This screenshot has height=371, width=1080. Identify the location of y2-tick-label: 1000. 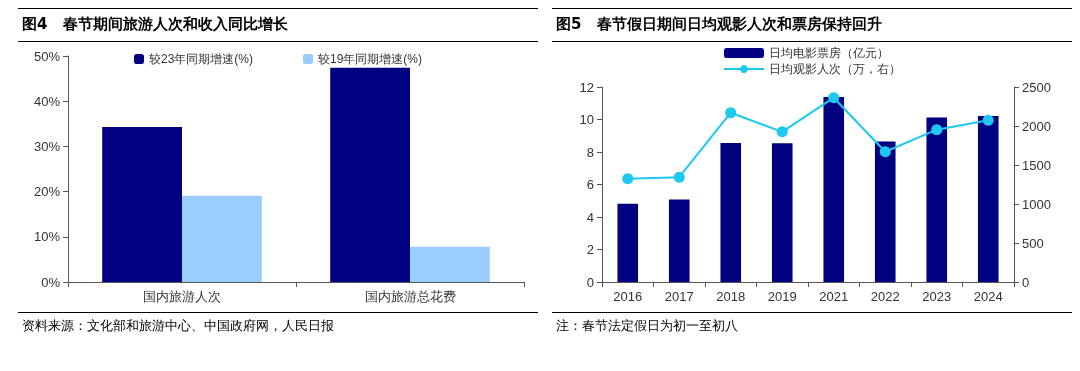
(1036, 204).